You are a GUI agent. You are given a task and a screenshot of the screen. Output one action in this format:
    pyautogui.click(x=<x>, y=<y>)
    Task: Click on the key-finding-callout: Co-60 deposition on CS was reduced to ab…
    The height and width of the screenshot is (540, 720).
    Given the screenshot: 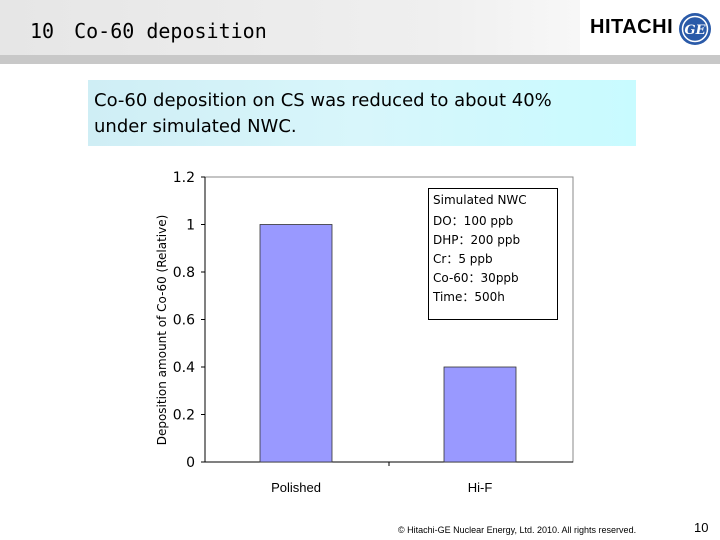 What is the action you would take?
    pyautogui.click(x=362, y=113)
    